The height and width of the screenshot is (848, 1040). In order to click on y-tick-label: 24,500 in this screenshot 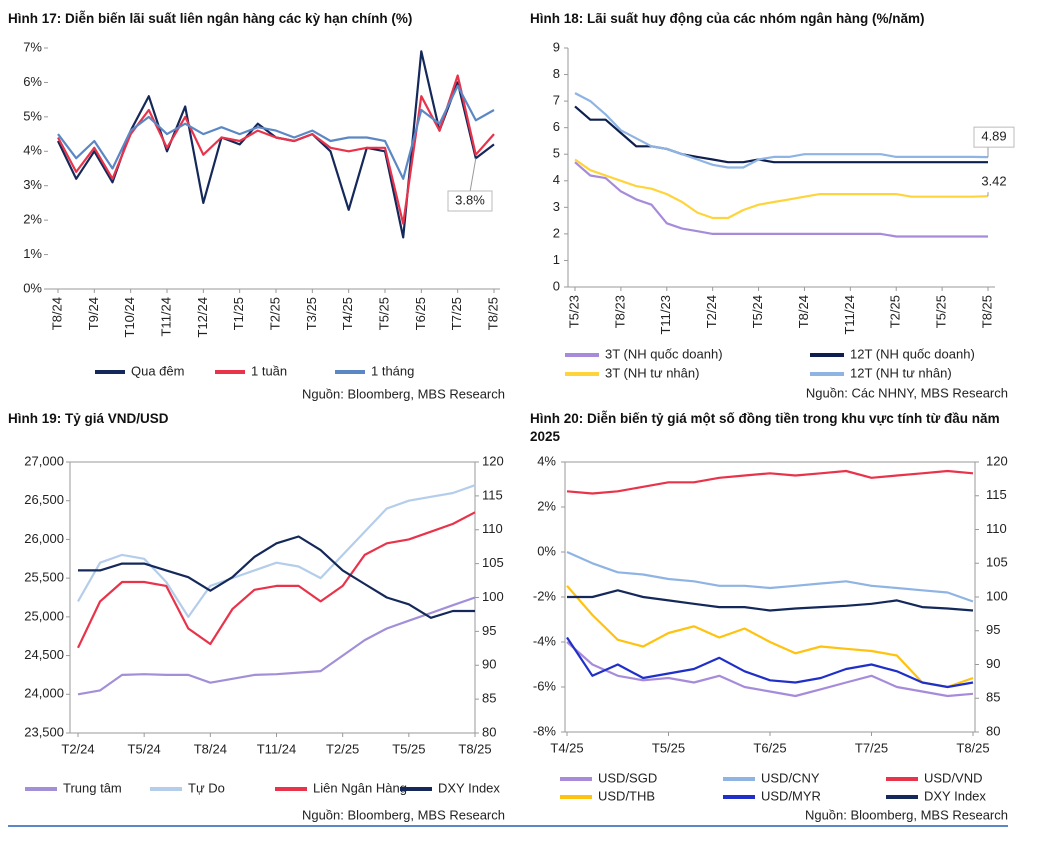, I will do `click(44, 654)`.